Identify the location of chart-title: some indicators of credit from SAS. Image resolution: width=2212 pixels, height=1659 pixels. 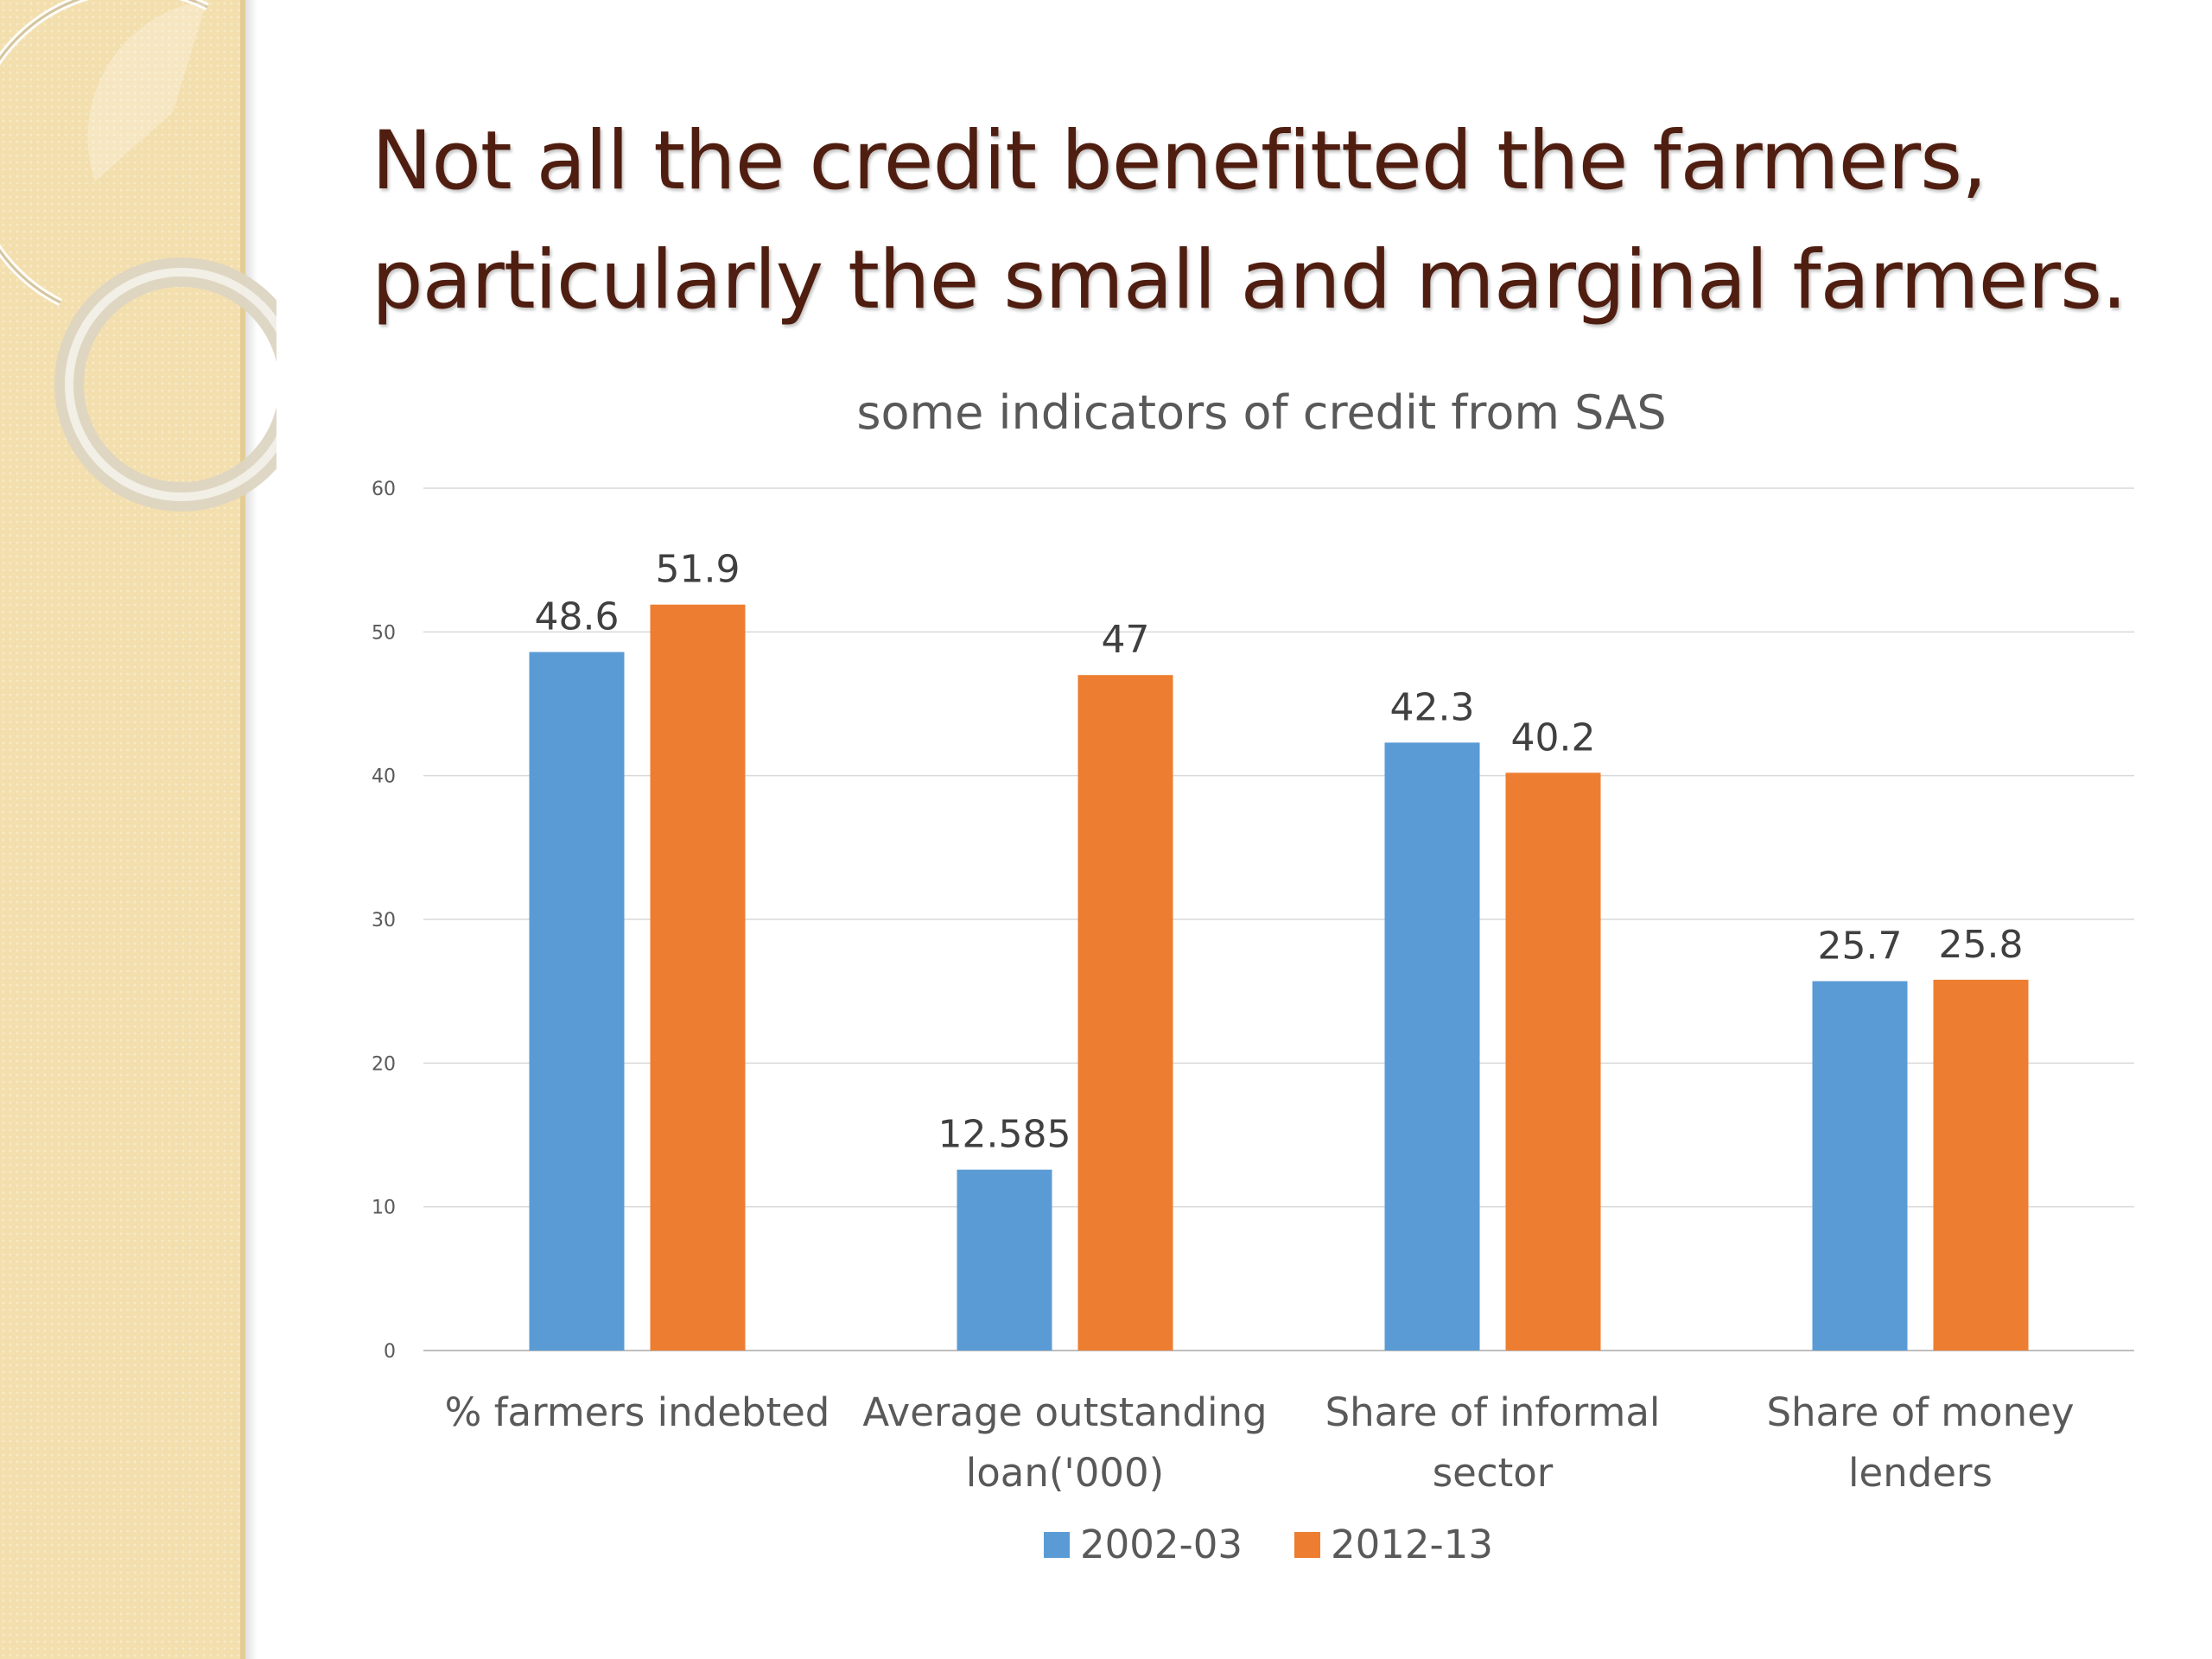
(1261, 412).